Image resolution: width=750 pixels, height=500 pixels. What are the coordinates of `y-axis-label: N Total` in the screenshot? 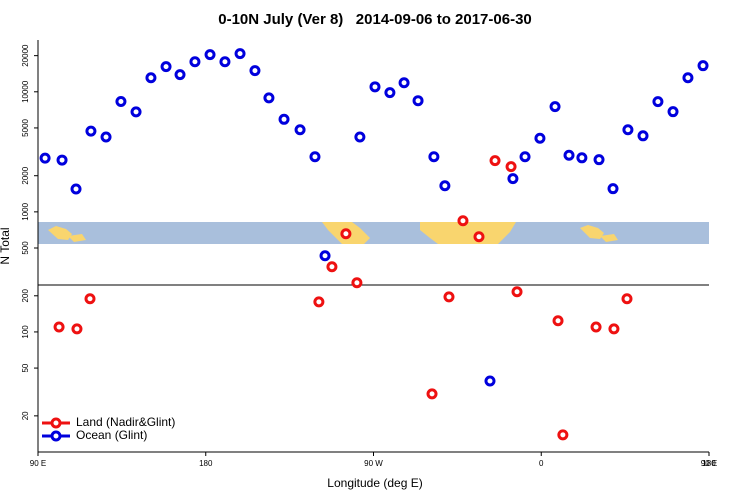 It's located at (6, 245).